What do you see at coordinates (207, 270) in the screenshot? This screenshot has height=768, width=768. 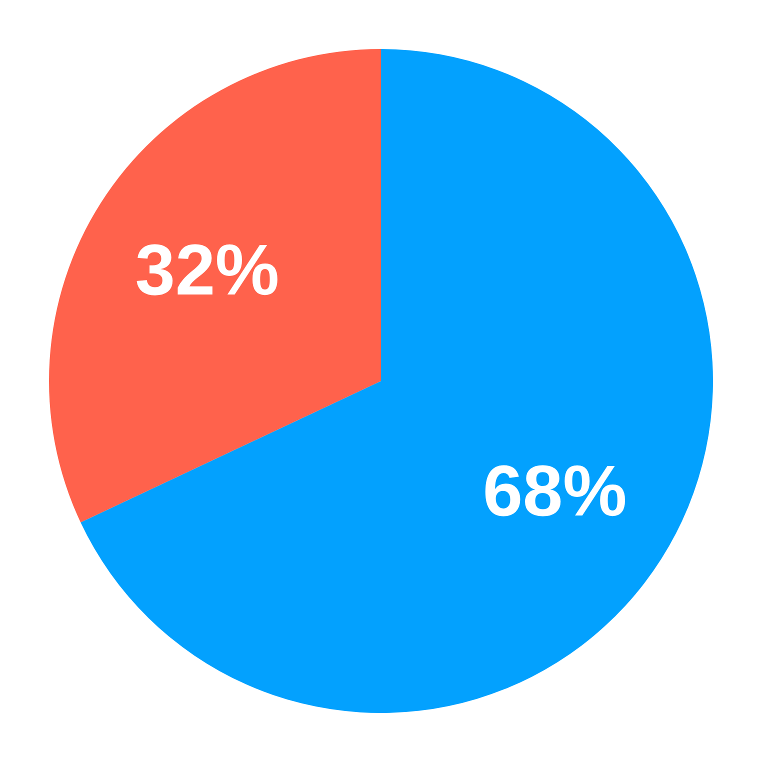 I see `data-label: 32%` at bounding box center [207, 270].